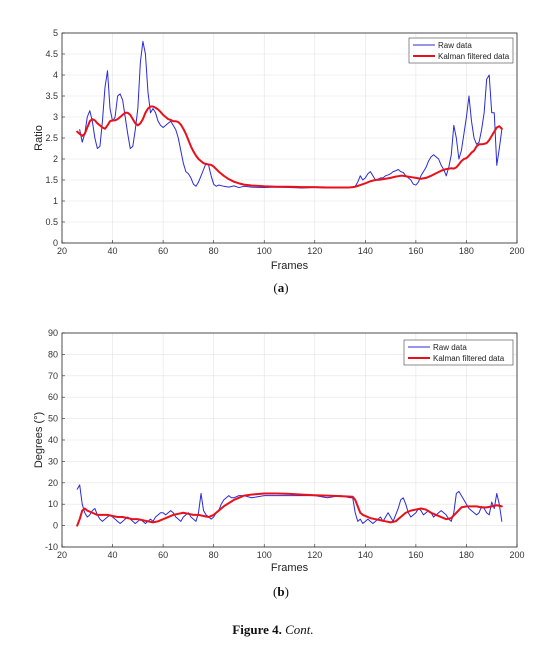 The image size is (546, 658). What do you see at coordinates (474, 56) in the screenshot?
I see `legend-label-kalman-a: Kalman filtered data` at bounding box center [474, 56].